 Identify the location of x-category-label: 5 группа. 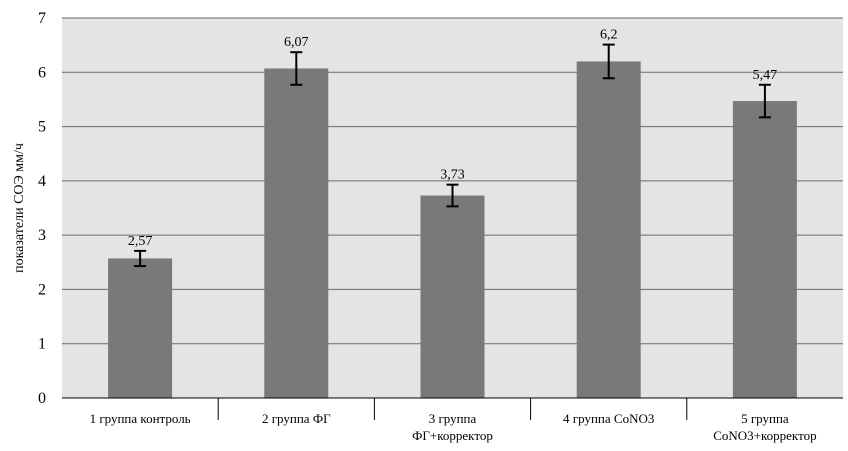
(765, 418).